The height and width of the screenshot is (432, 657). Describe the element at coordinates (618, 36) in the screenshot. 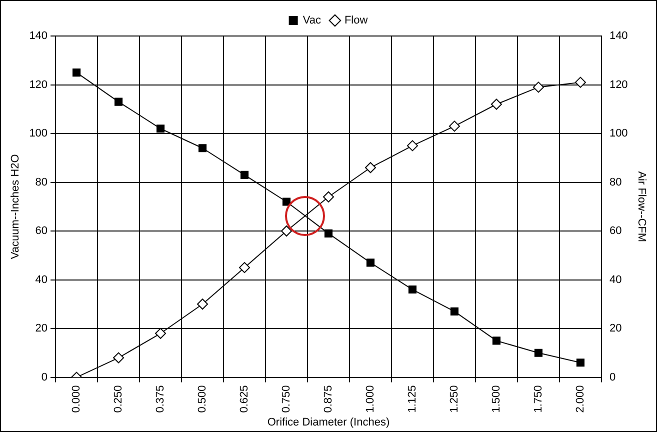

I see `y2-tick-label: 140` at that location.